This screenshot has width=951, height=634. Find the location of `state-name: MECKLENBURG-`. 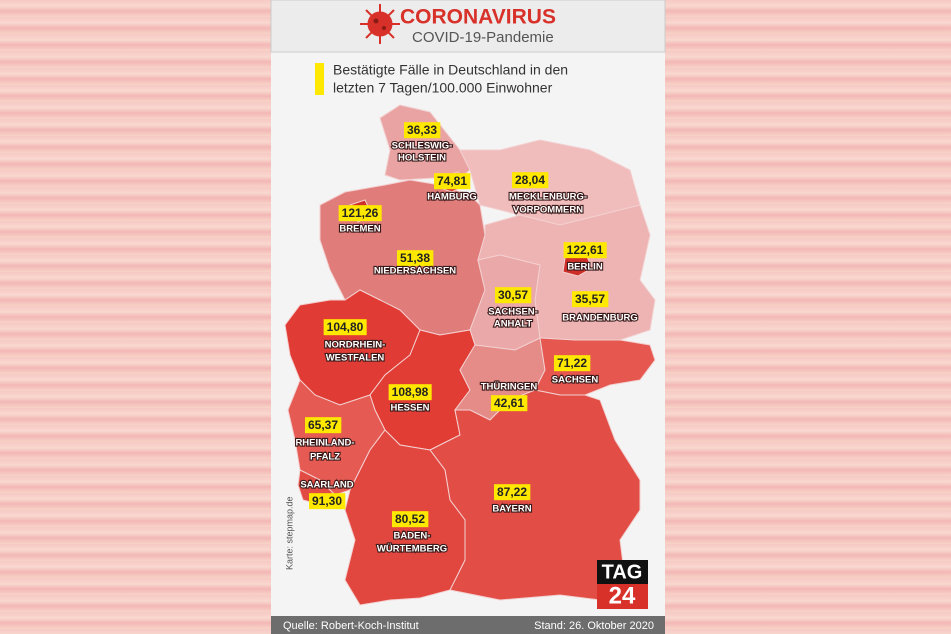

state-name: MECKLENBURG- is located at coordinates (548, 197).